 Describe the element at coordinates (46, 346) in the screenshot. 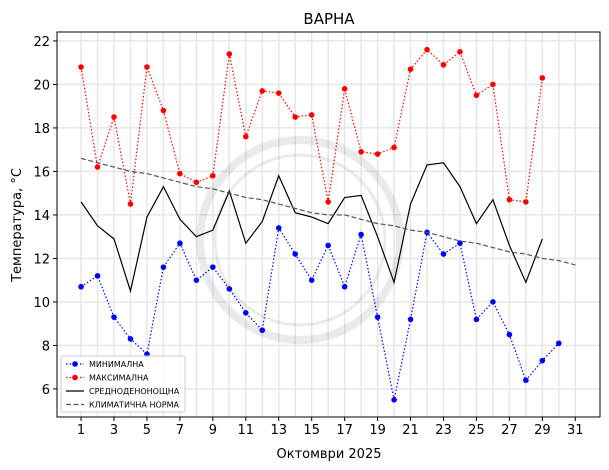

I see `y-tick-label: 8` at that location.